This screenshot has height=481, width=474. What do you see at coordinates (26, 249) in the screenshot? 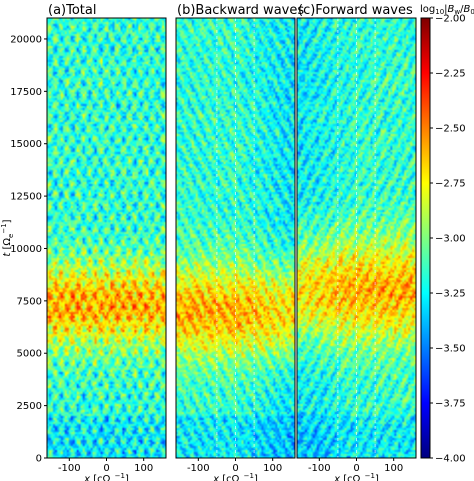
I see `y-tick-label: 10000` at bounding box center [26, 249].